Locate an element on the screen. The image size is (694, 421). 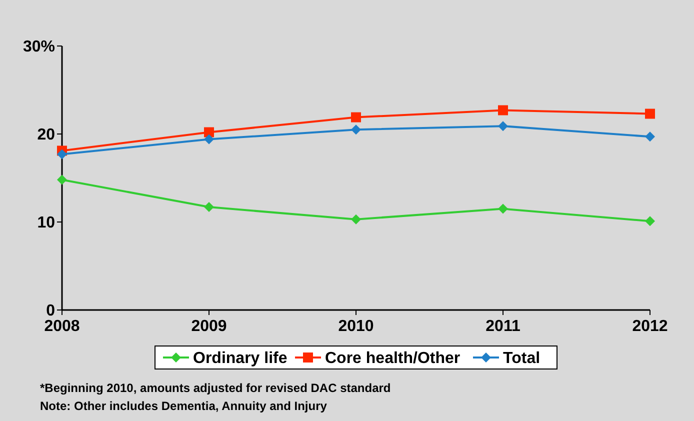
x-tick-label: 2010 is located at coordinates (356, 326).